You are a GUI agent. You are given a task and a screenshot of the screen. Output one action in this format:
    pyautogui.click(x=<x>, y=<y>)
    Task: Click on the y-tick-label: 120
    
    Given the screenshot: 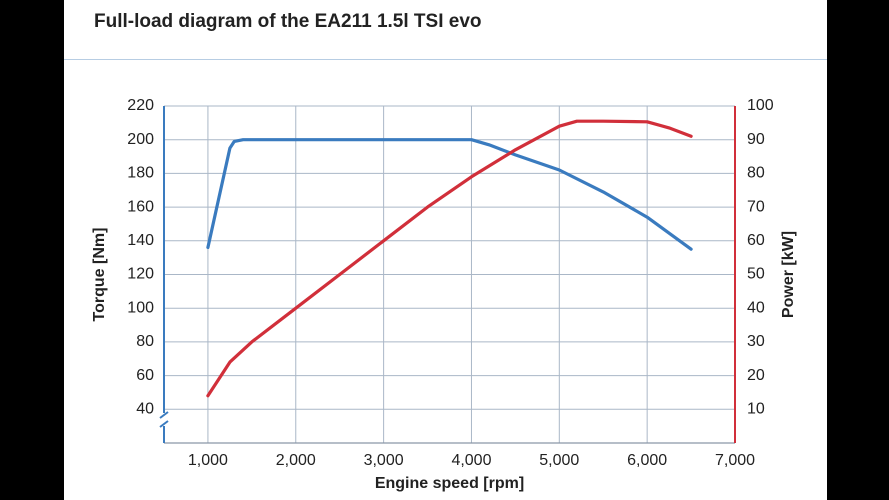 What is the action you would take?
    pyautogui.click(x=140, y=274)
    